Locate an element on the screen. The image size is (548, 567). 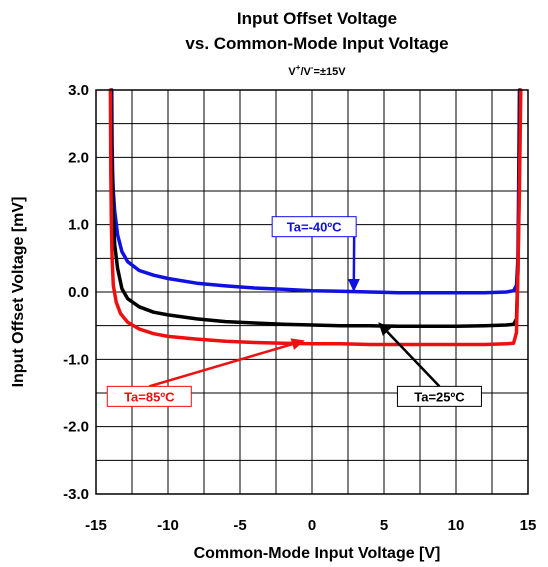
y-tick-label: 2.0 is located at coordinates (78, 157).